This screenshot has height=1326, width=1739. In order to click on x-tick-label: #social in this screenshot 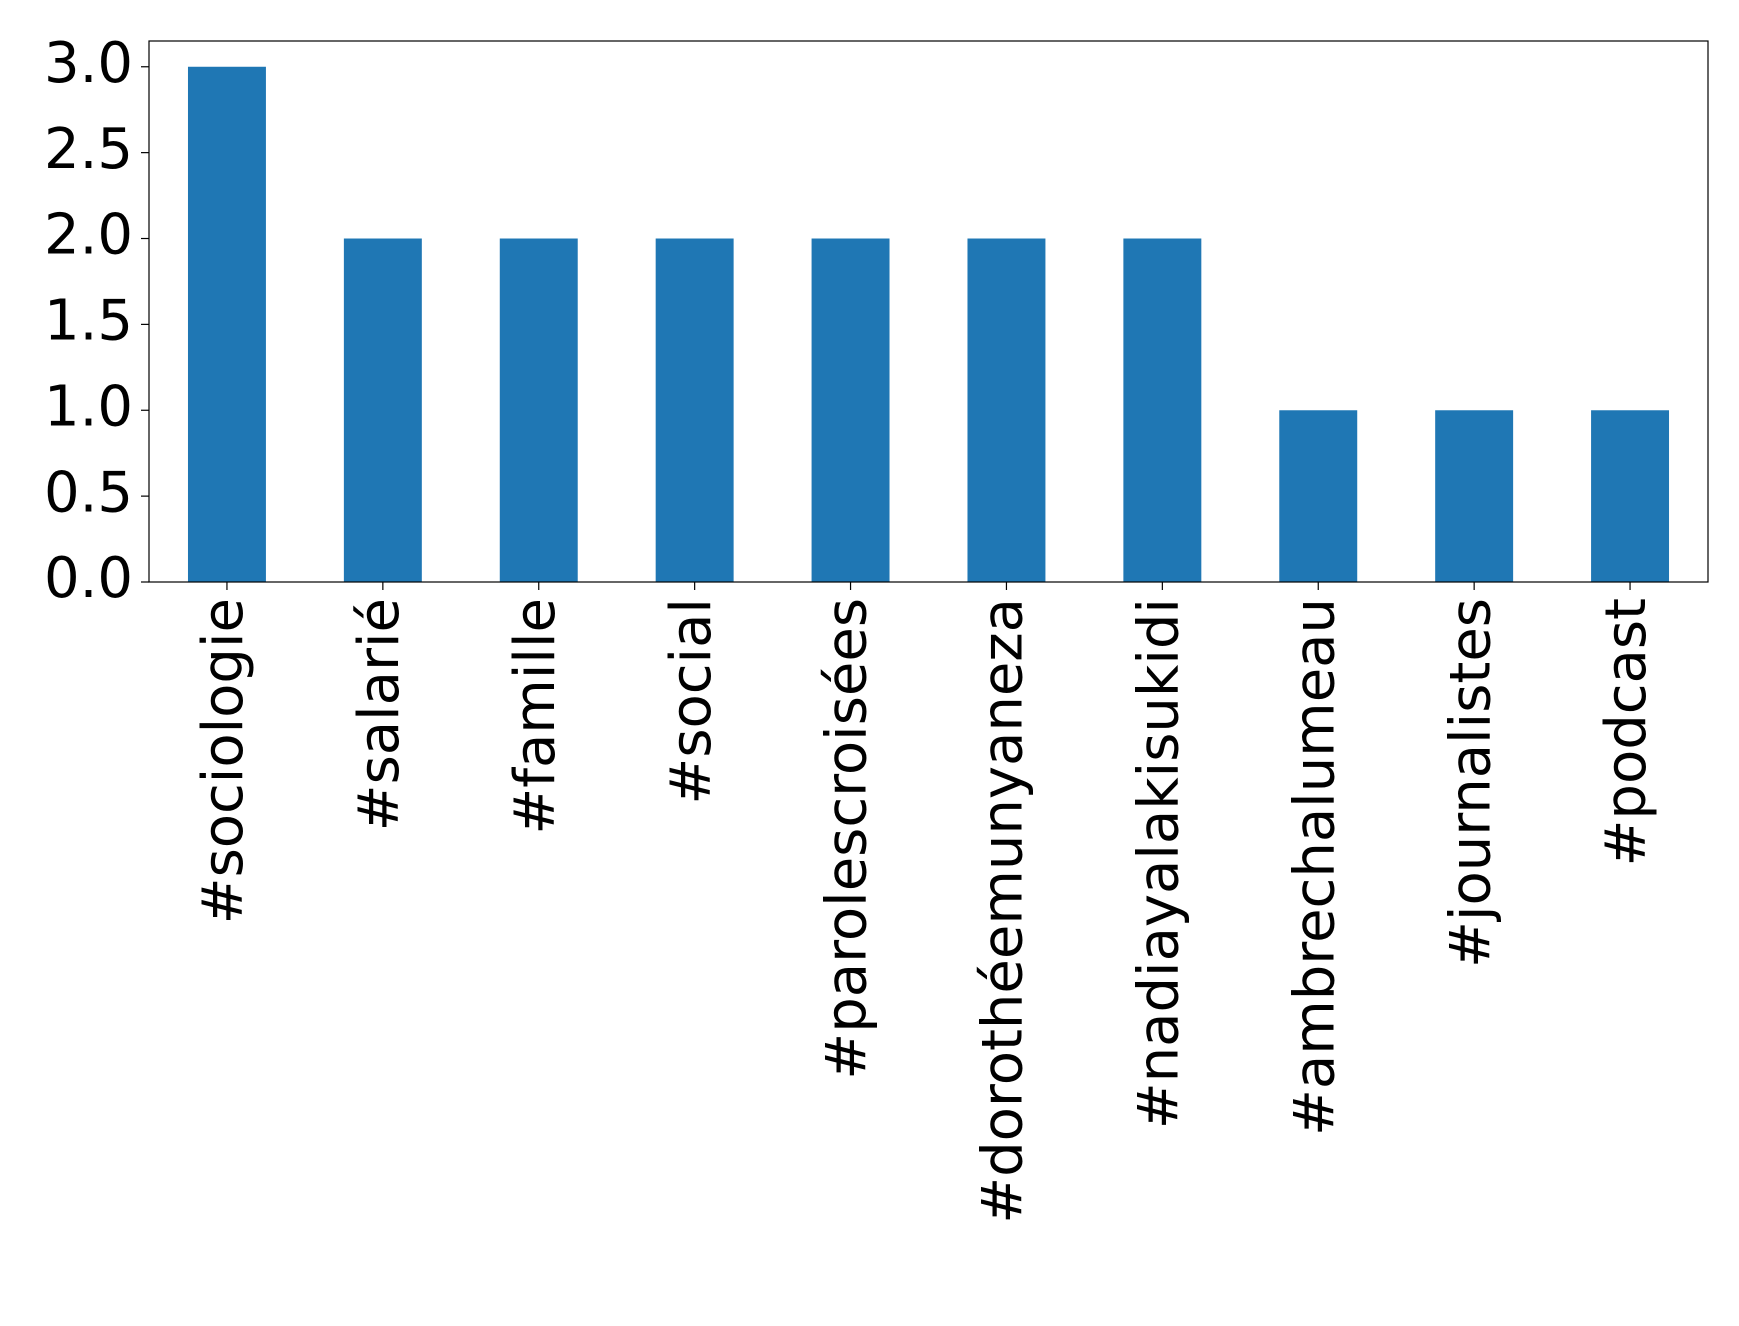, I will do `click(691, 701)`.